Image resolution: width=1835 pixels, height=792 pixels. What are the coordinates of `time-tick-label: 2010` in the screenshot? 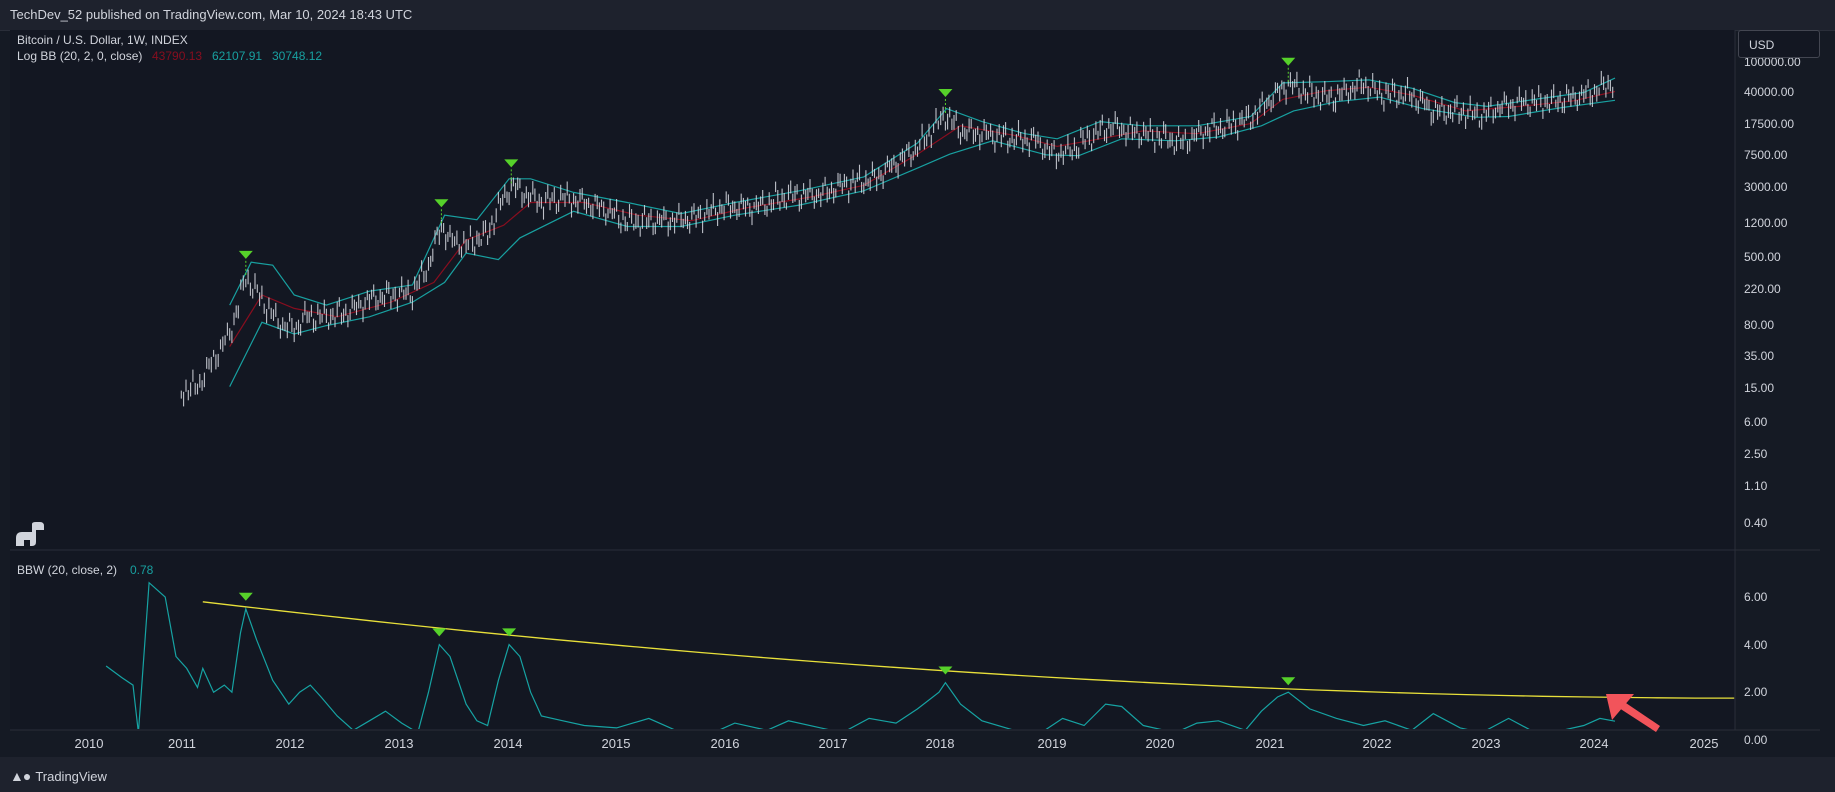 It's located at (89, 743).